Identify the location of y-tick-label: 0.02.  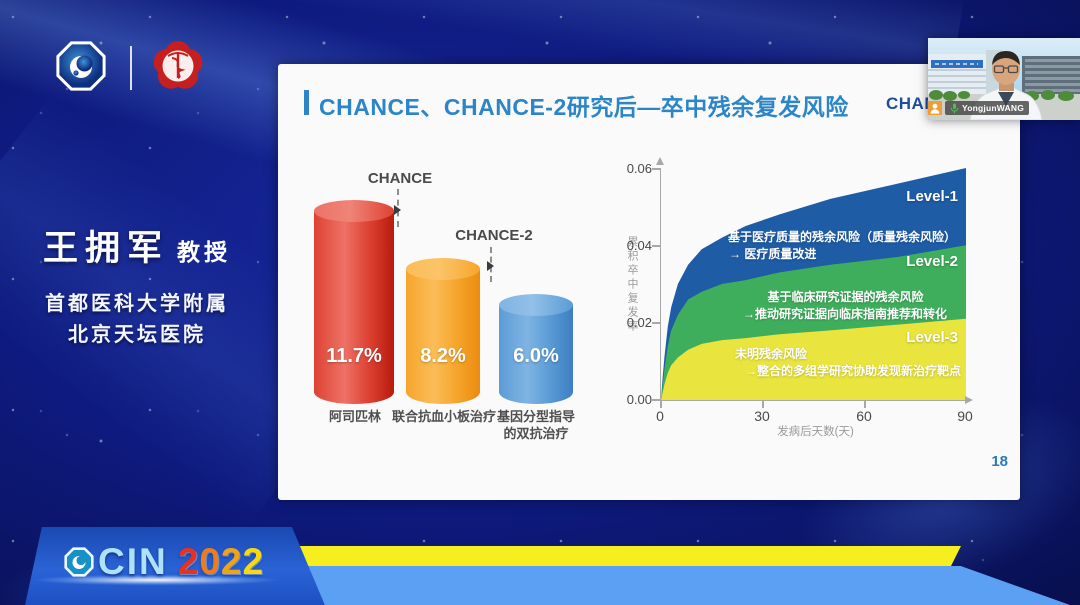
(639, 322).